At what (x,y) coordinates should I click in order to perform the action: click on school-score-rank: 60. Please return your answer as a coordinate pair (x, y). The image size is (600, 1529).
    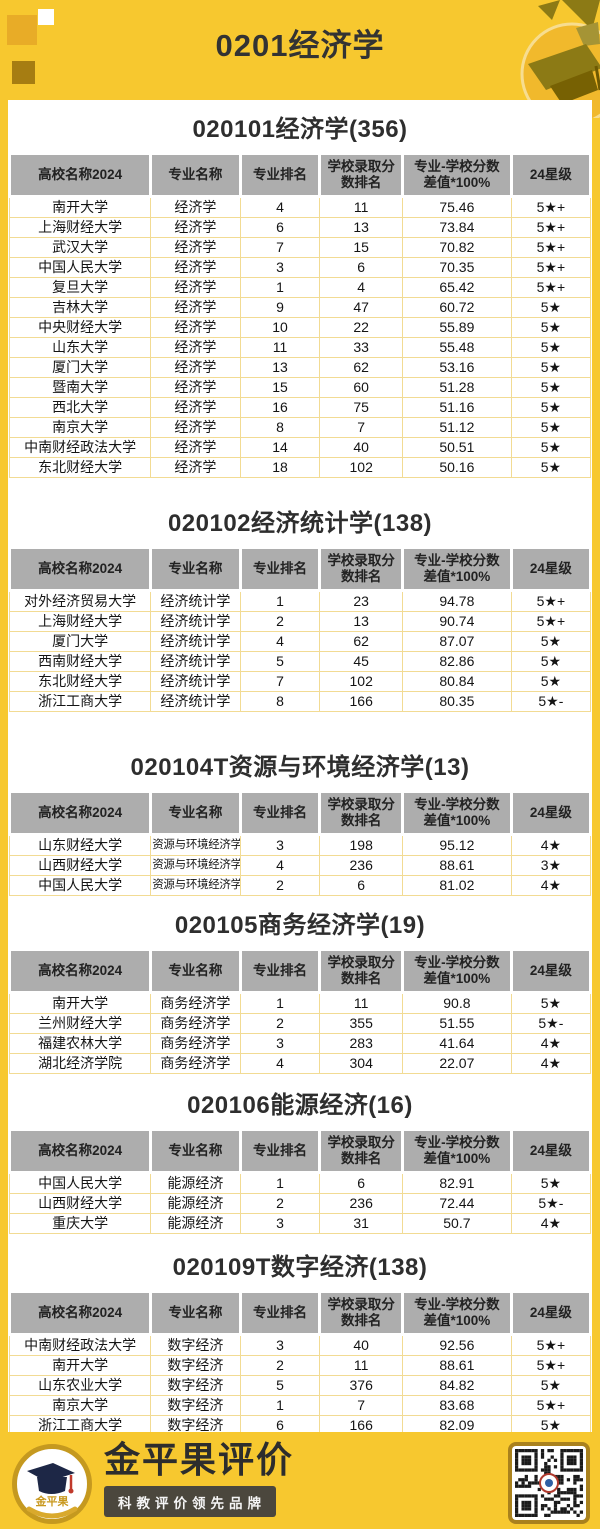
    Looking at the image, I should click on (361, 387).